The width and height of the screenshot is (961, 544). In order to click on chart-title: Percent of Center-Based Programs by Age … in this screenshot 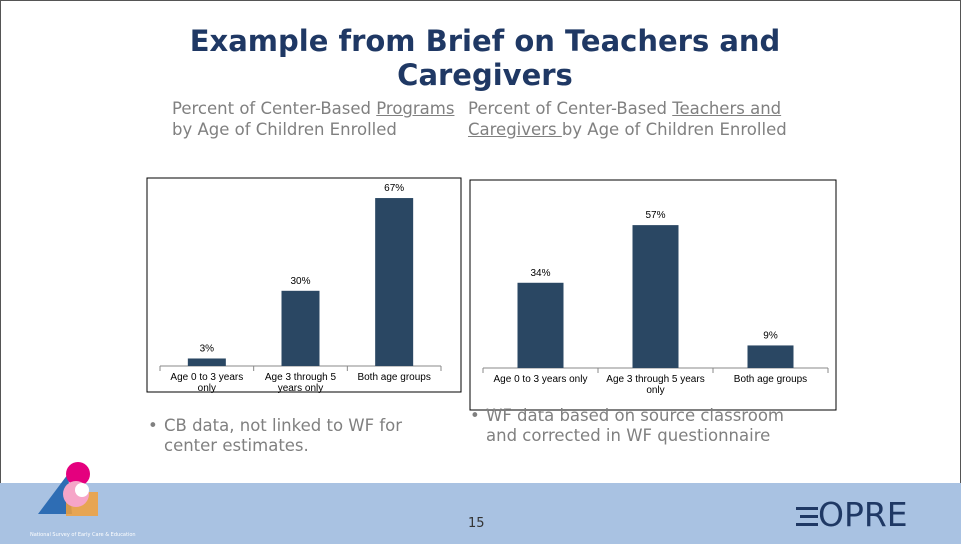, I will do `click(313, 119)`.